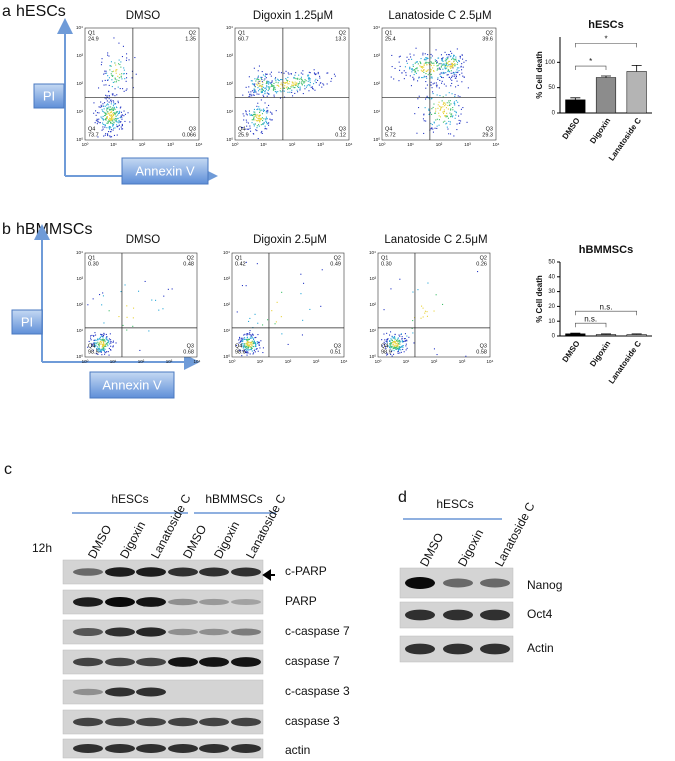  I want to click on quadrant-percent: 98.5, so click(93, 352).